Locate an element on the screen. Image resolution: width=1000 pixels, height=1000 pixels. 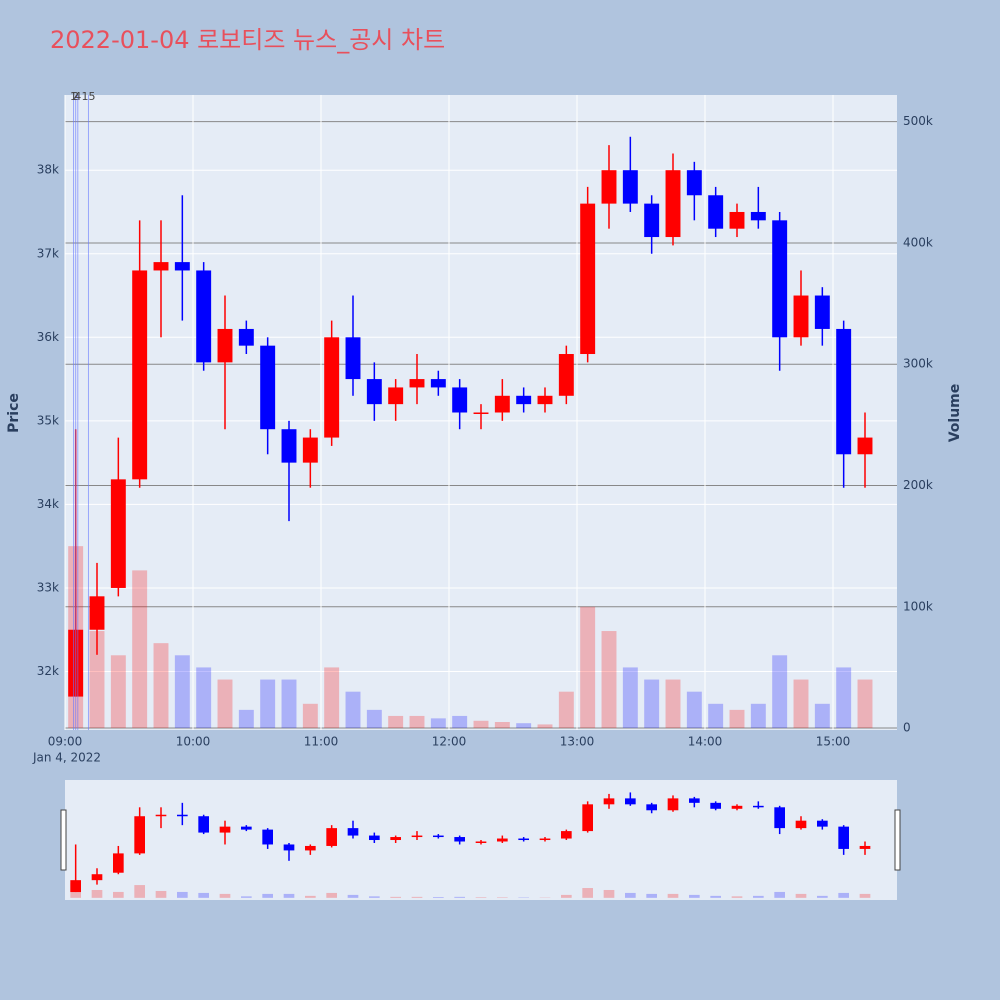
x-tick-label: 13:00 is located at coordinates (577, 742).